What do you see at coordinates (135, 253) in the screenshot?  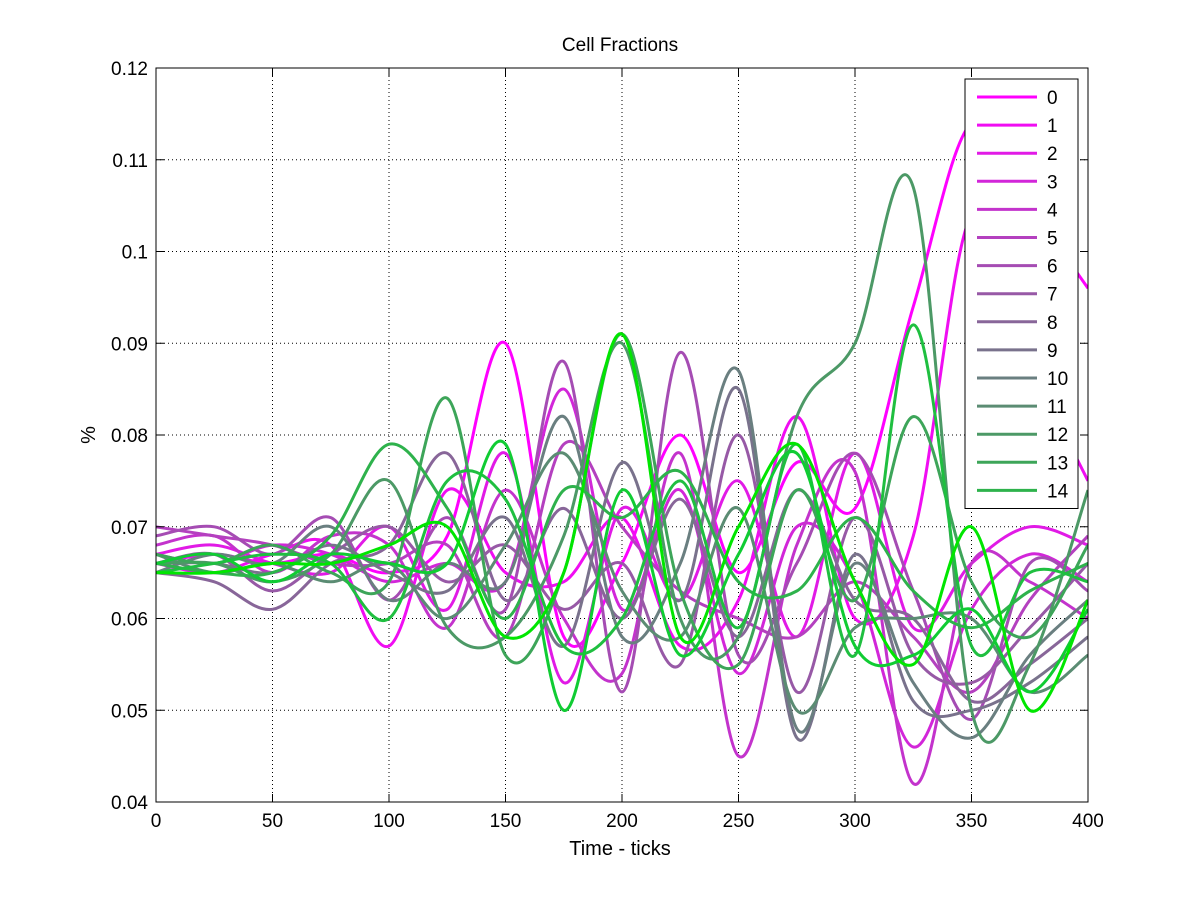 I see `y-tick-label: 0.1` at bounding box center [135, 253].